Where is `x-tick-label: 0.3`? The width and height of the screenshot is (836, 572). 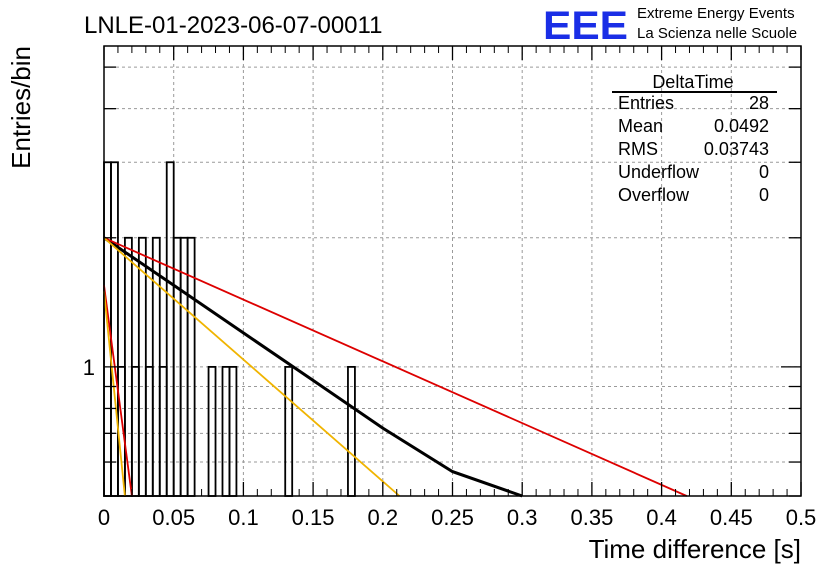
x-tick-label: 0.3 is located at coordinates (522, 517).